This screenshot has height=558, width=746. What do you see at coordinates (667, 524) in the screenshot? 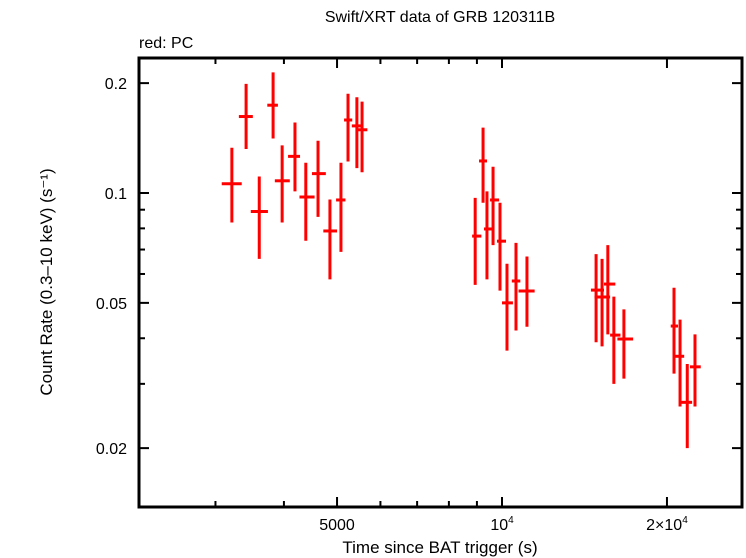
I see `x-tick-label: 2×10⁴` at bounding box center [667, 524].